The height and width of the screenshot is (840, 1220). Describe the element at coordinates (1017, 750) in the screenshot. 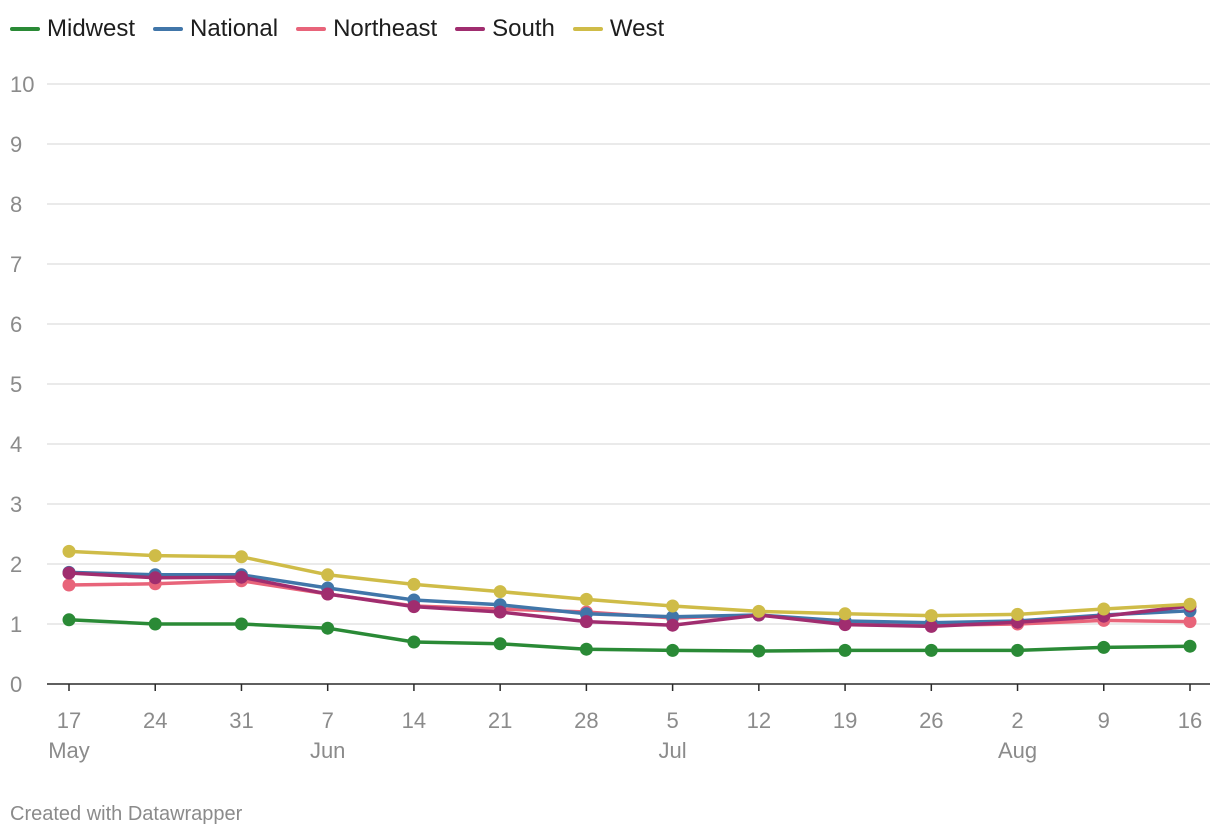

I see `x-month-label: Aug` at that location.